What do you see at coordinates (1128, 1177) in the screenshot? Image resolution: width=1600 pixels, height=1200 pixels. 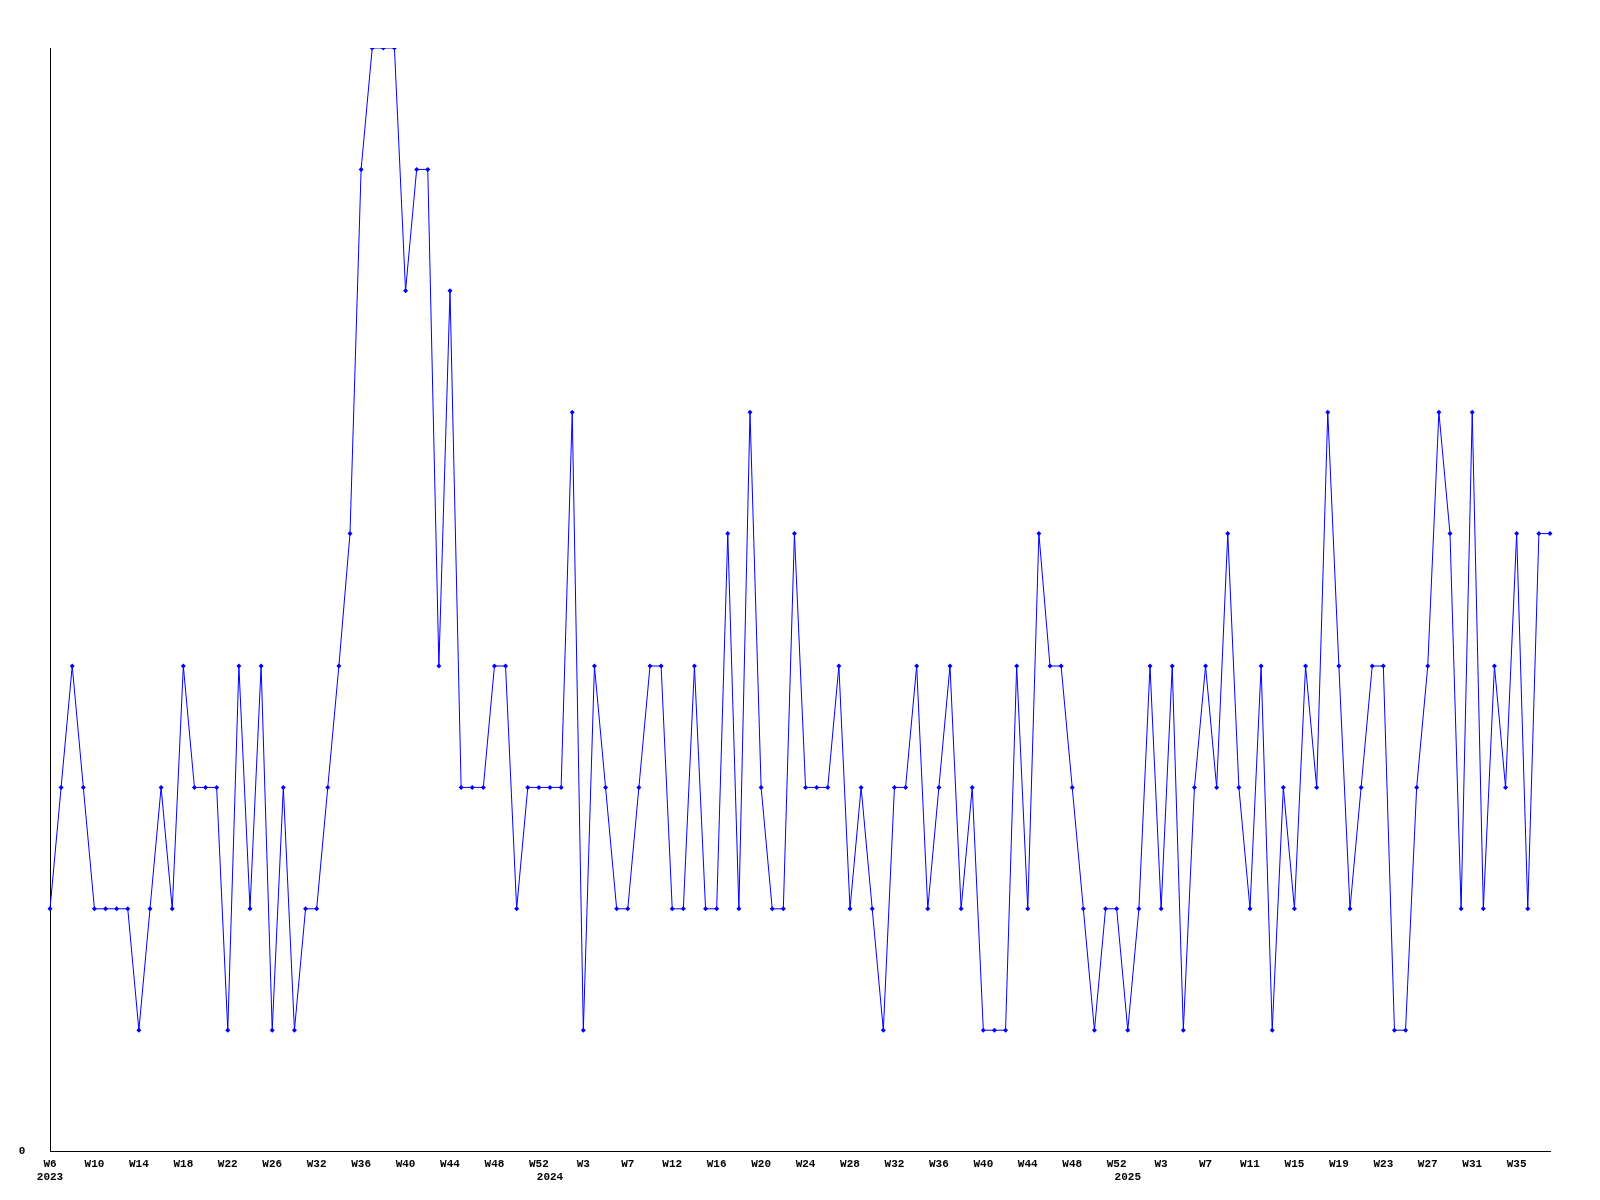 I see `x-tick-label: 2025` at bounding box center [1128, 1177].